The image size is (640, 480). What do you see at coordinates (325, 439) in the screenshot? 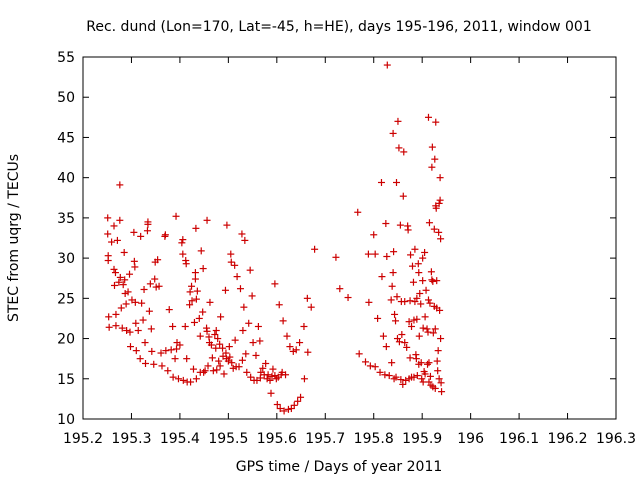
I see `x-tick-label: 195.7` at bounding box center [325, 439].